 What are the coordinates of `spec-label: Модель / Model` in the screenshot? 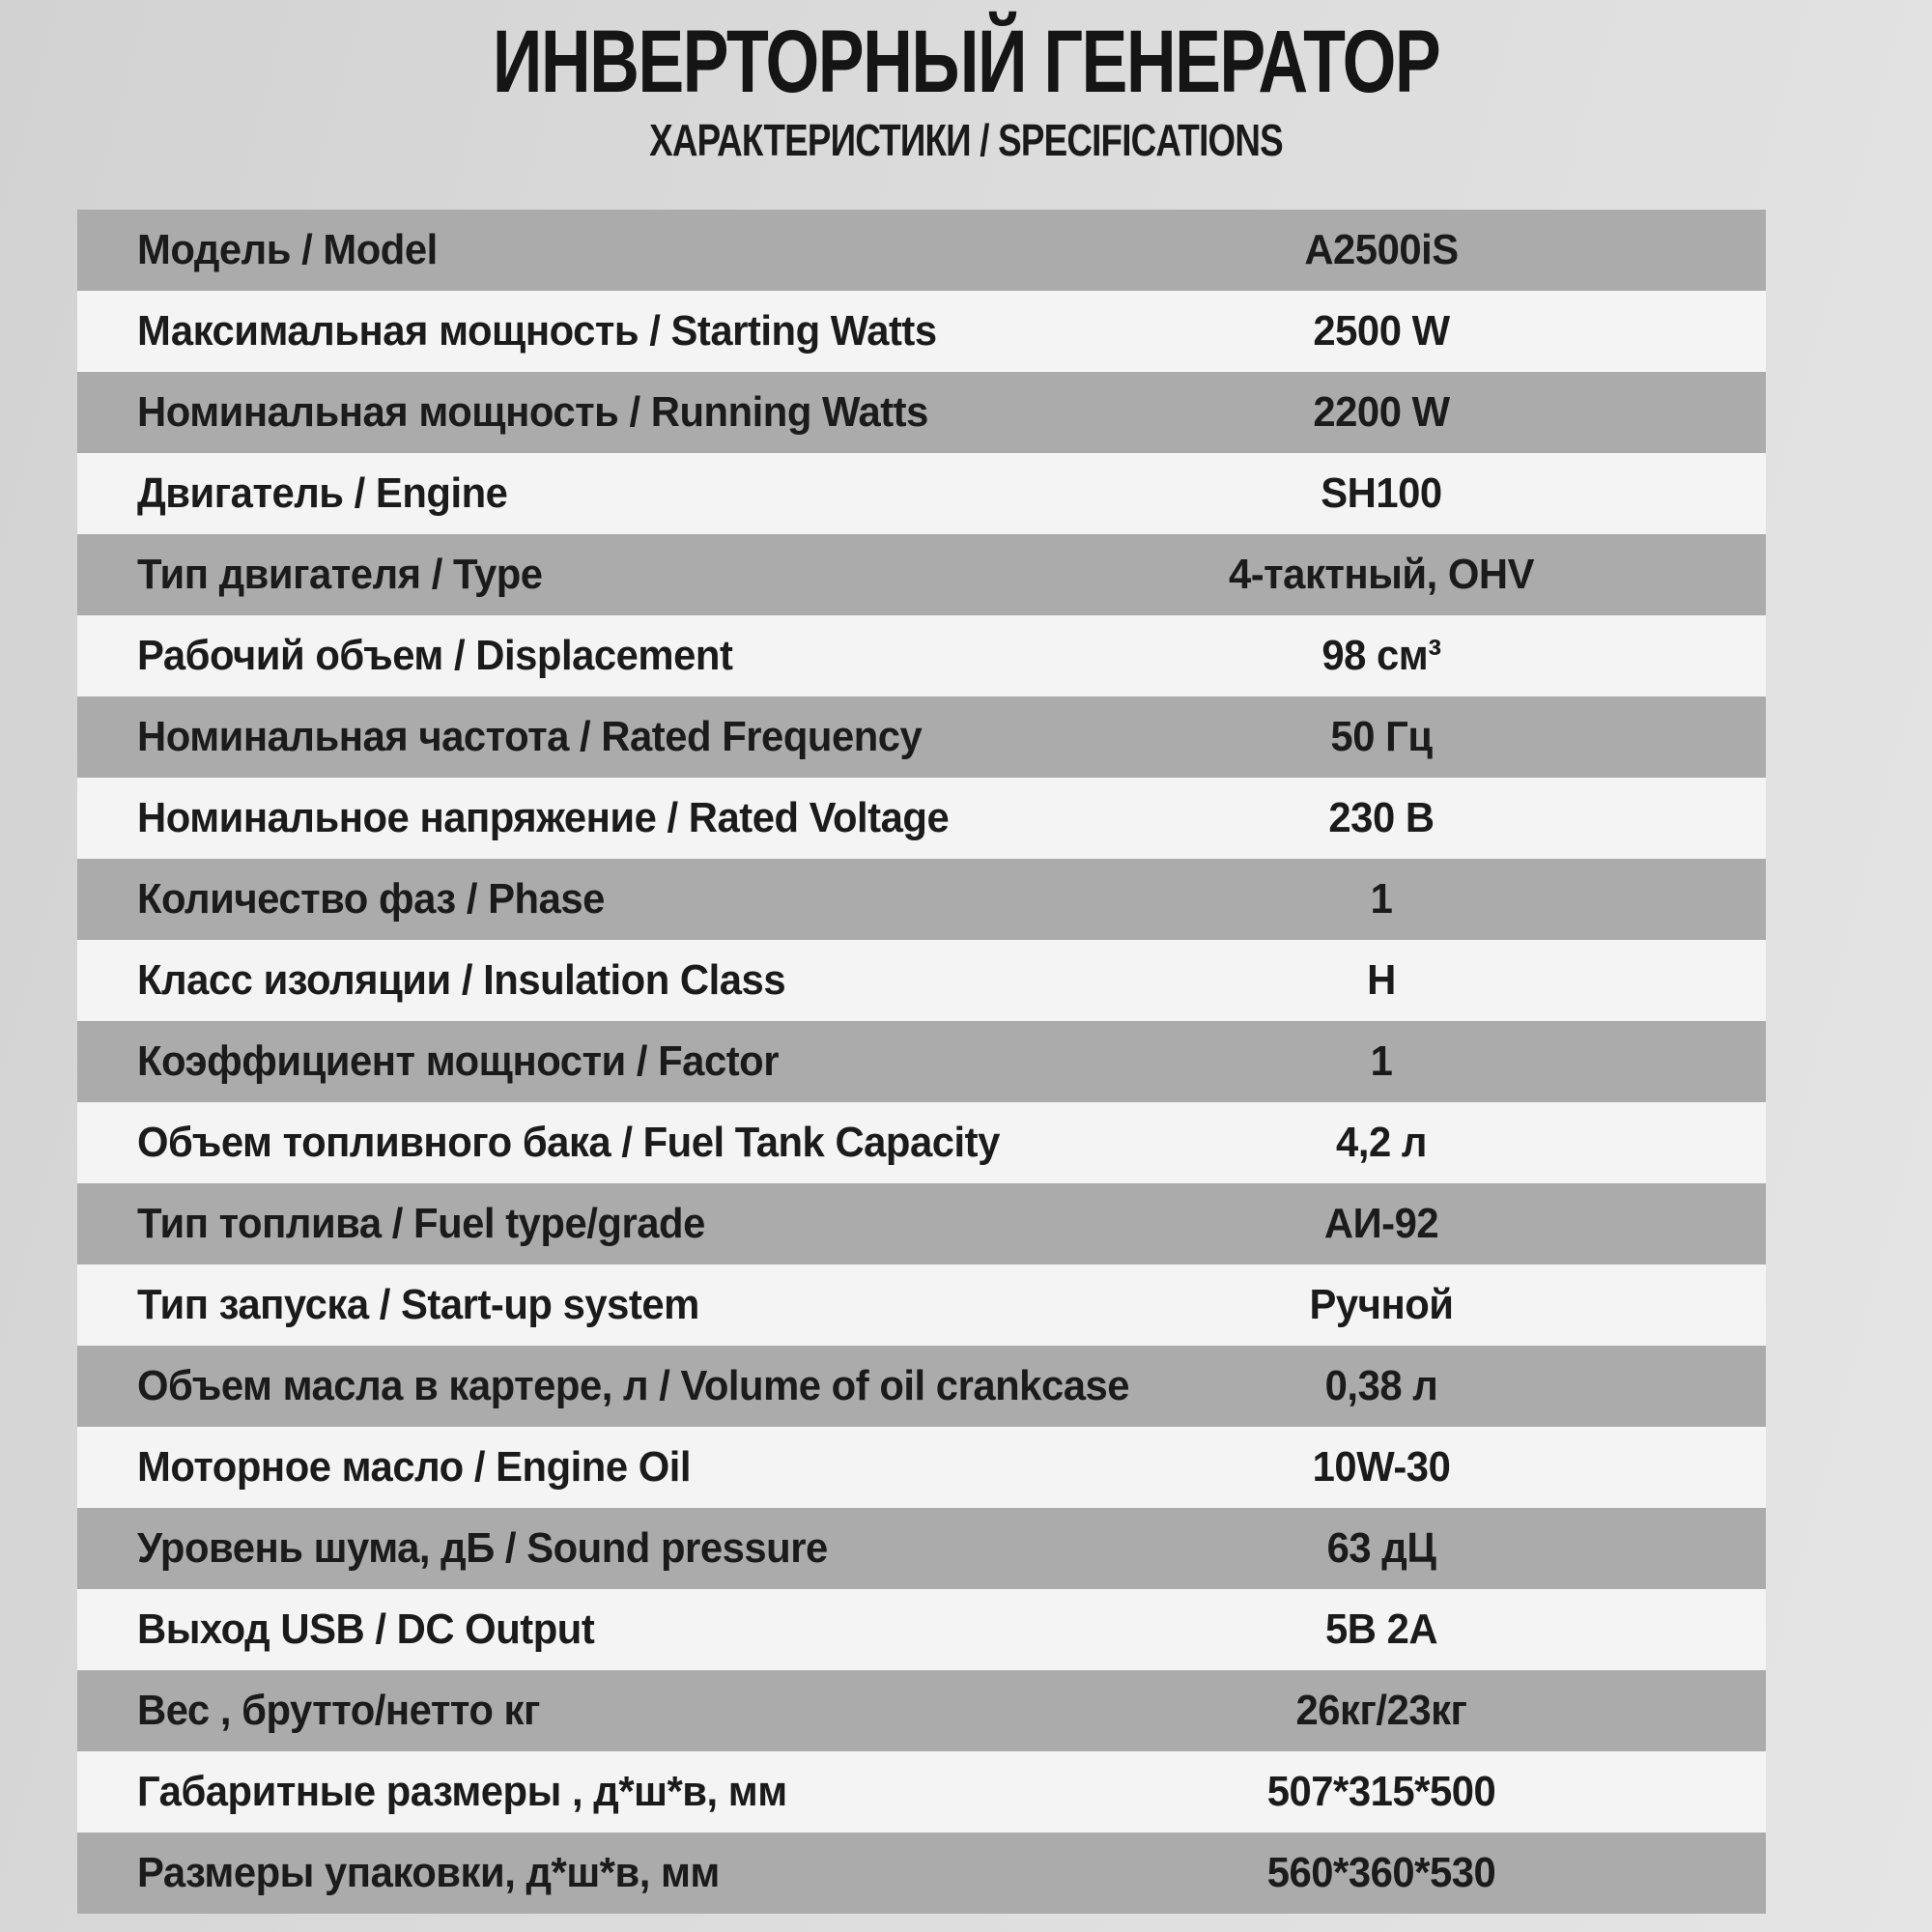 It's located at (287, 250).